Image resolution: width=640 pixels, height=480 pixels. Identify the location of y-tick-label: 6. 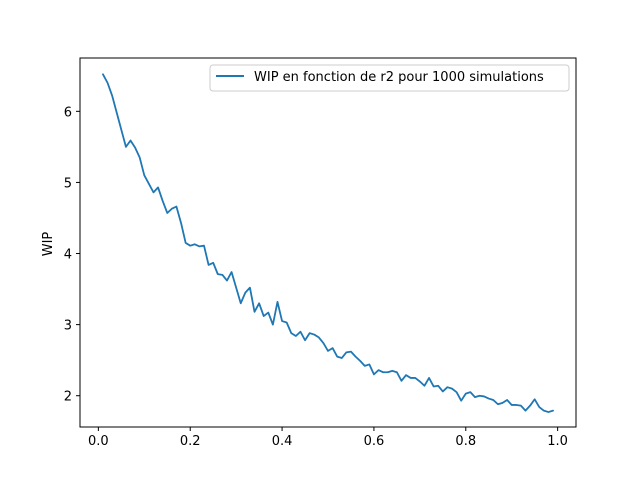
(68, 112).